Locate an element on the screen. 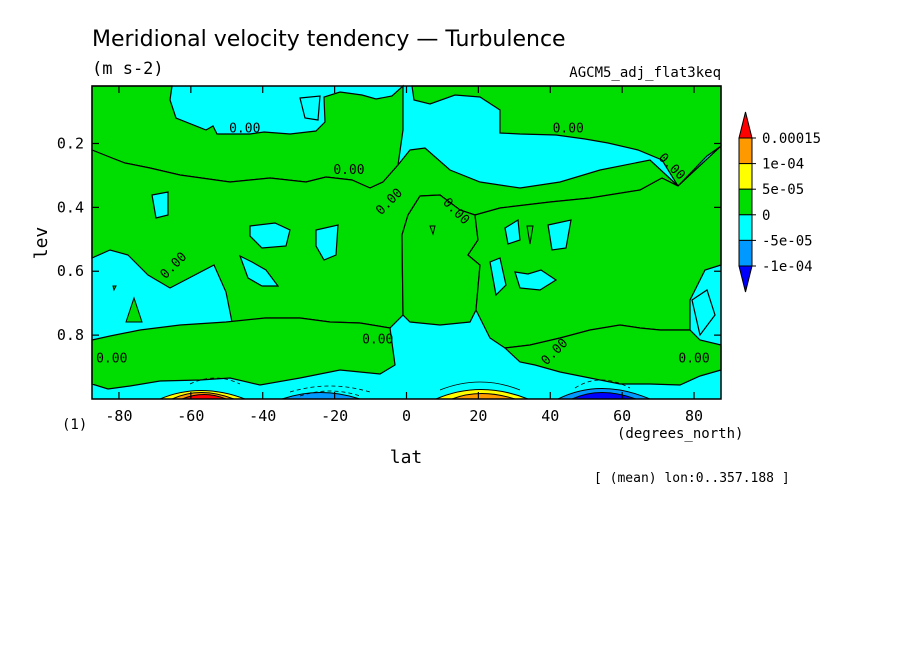  dataset-label: AGCM5_adj_flat3keq is located at coordinates (645, 73).